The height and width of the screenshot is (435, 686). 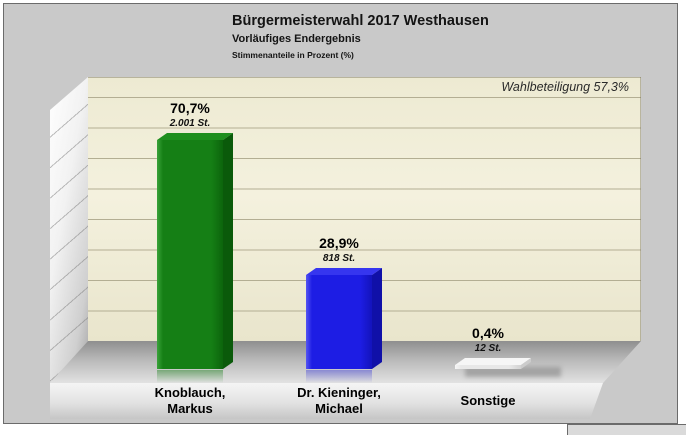 I want to click on percent-text: 28,9%, so click(x=339, y=243).